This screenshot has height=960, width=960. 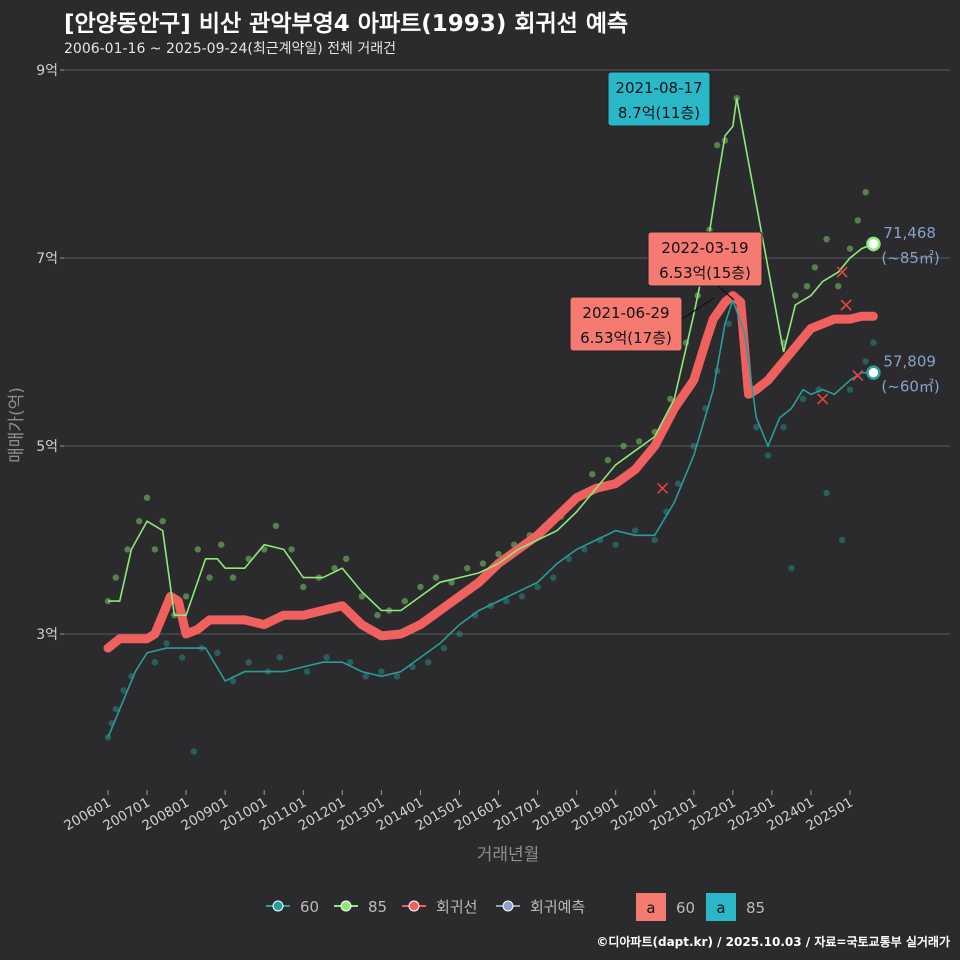 I want to click on legend: 60 85 회귀선 회귀예측 a 60 a 85, so click(x=515, y=907).